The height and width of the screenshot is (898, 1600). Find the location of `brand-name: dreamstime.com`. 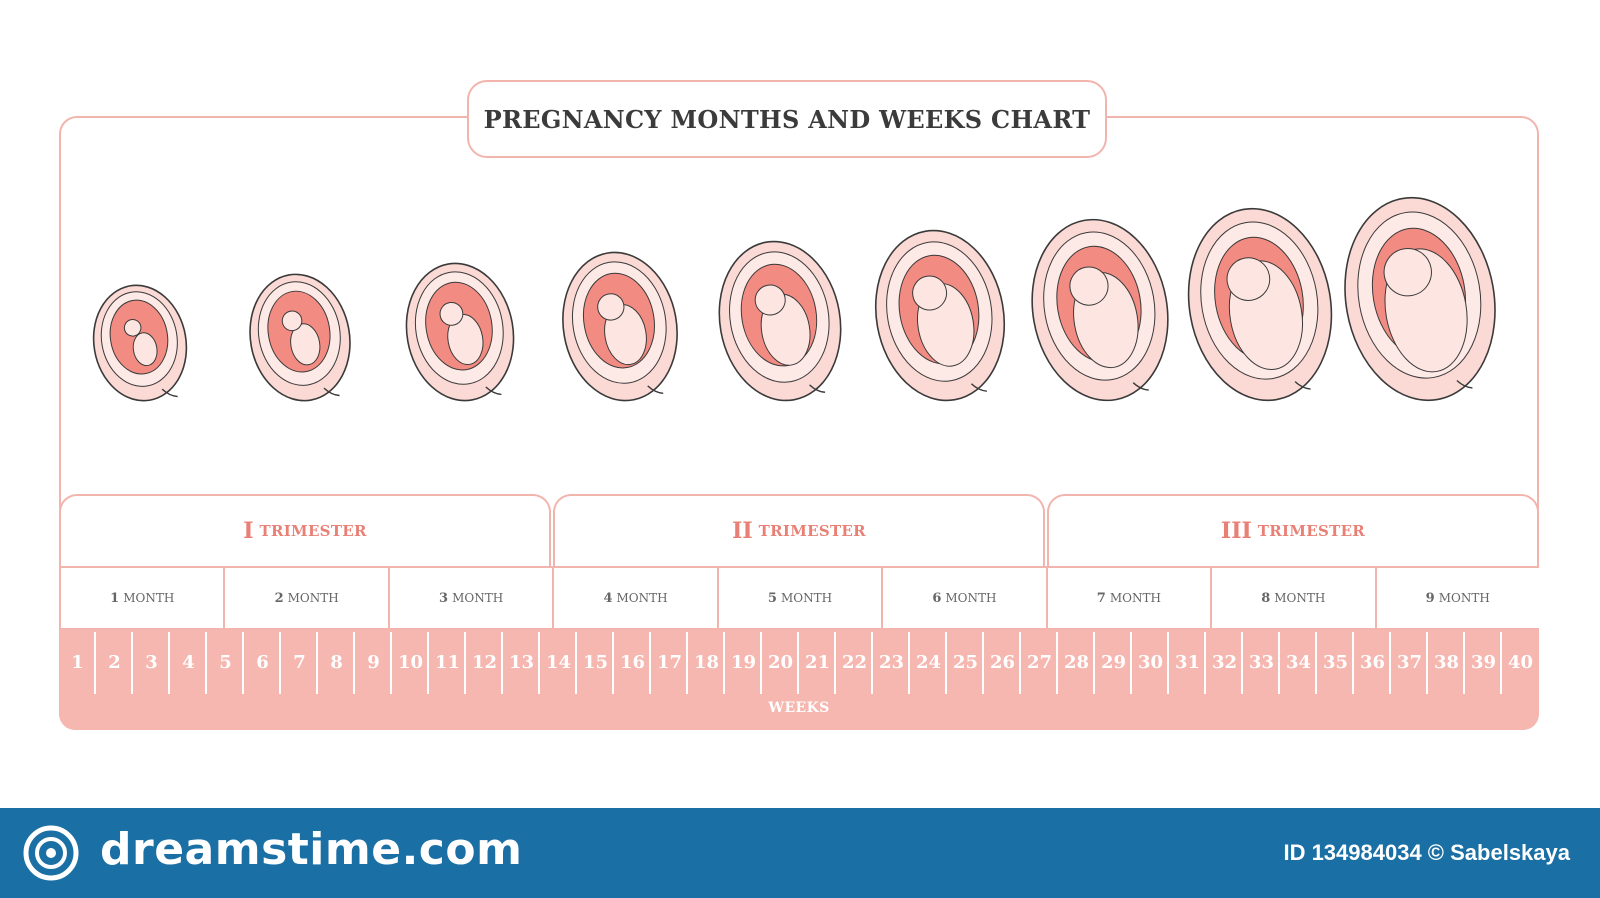

brand-name: dreamstime.com is located at coordinates (311, 849).